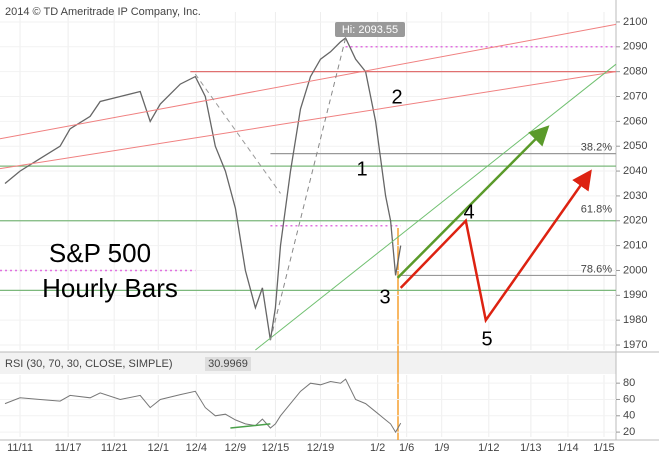 This screenshot has height=462, width=659. I want to click on x-tick-label: 11/21, so click(114, 448).